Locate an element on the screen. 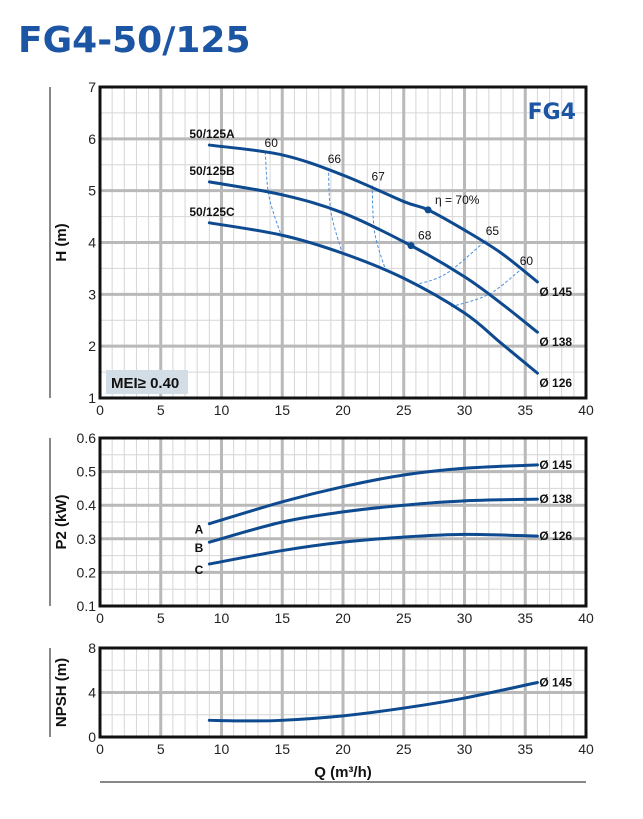 This screenshot has height=819, width=643. y-axis-label: P2 (kW) is located at coordinates (61, 521).